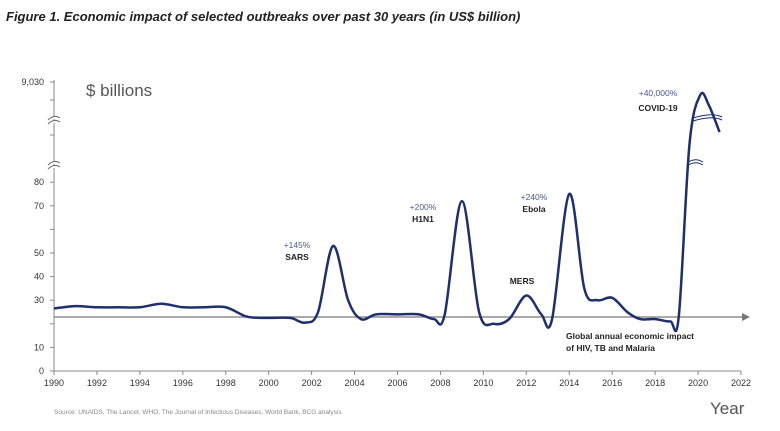 The image size is (780, 431). I want to click on x-tick-label: 2008, so click(440, 383).